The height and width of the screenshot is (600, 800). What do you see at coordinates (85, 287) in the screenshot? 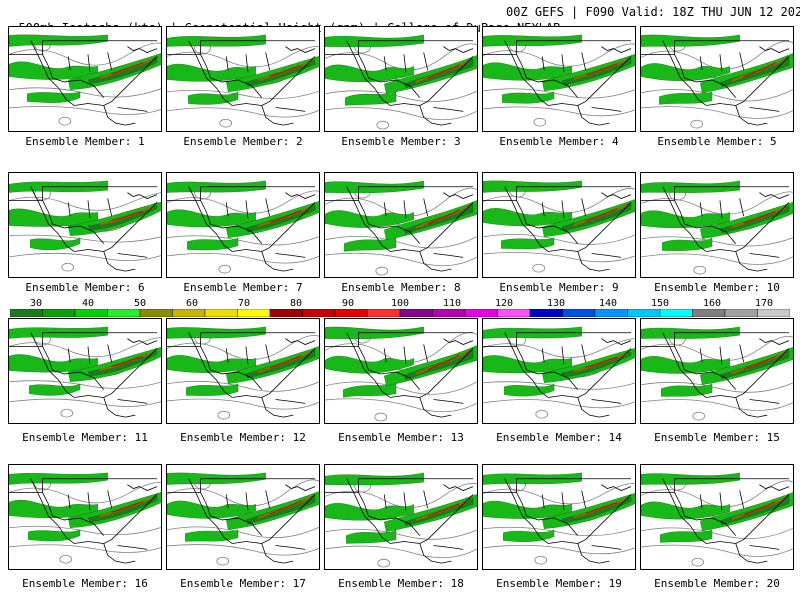
I see `ensemble-member-label: Ensemble Member: 6` at bounding box center [85, 287].